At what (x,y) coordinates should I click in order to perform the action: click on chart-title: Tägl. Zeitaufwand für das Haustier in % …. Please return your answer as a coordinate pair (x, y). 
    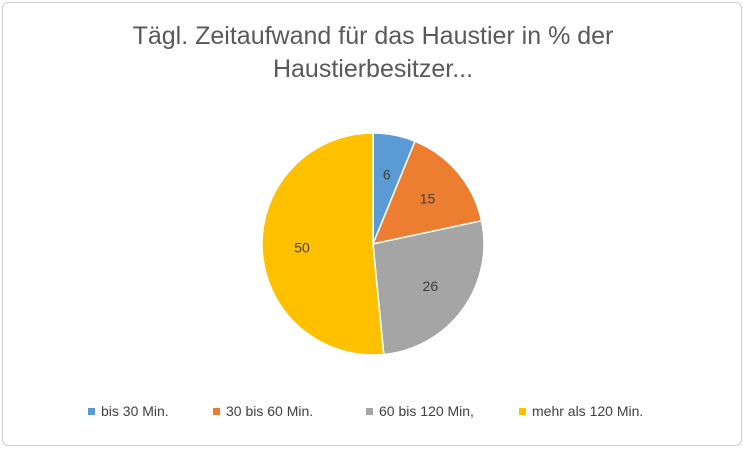
    Looking at the image, I should click on (373, 53).